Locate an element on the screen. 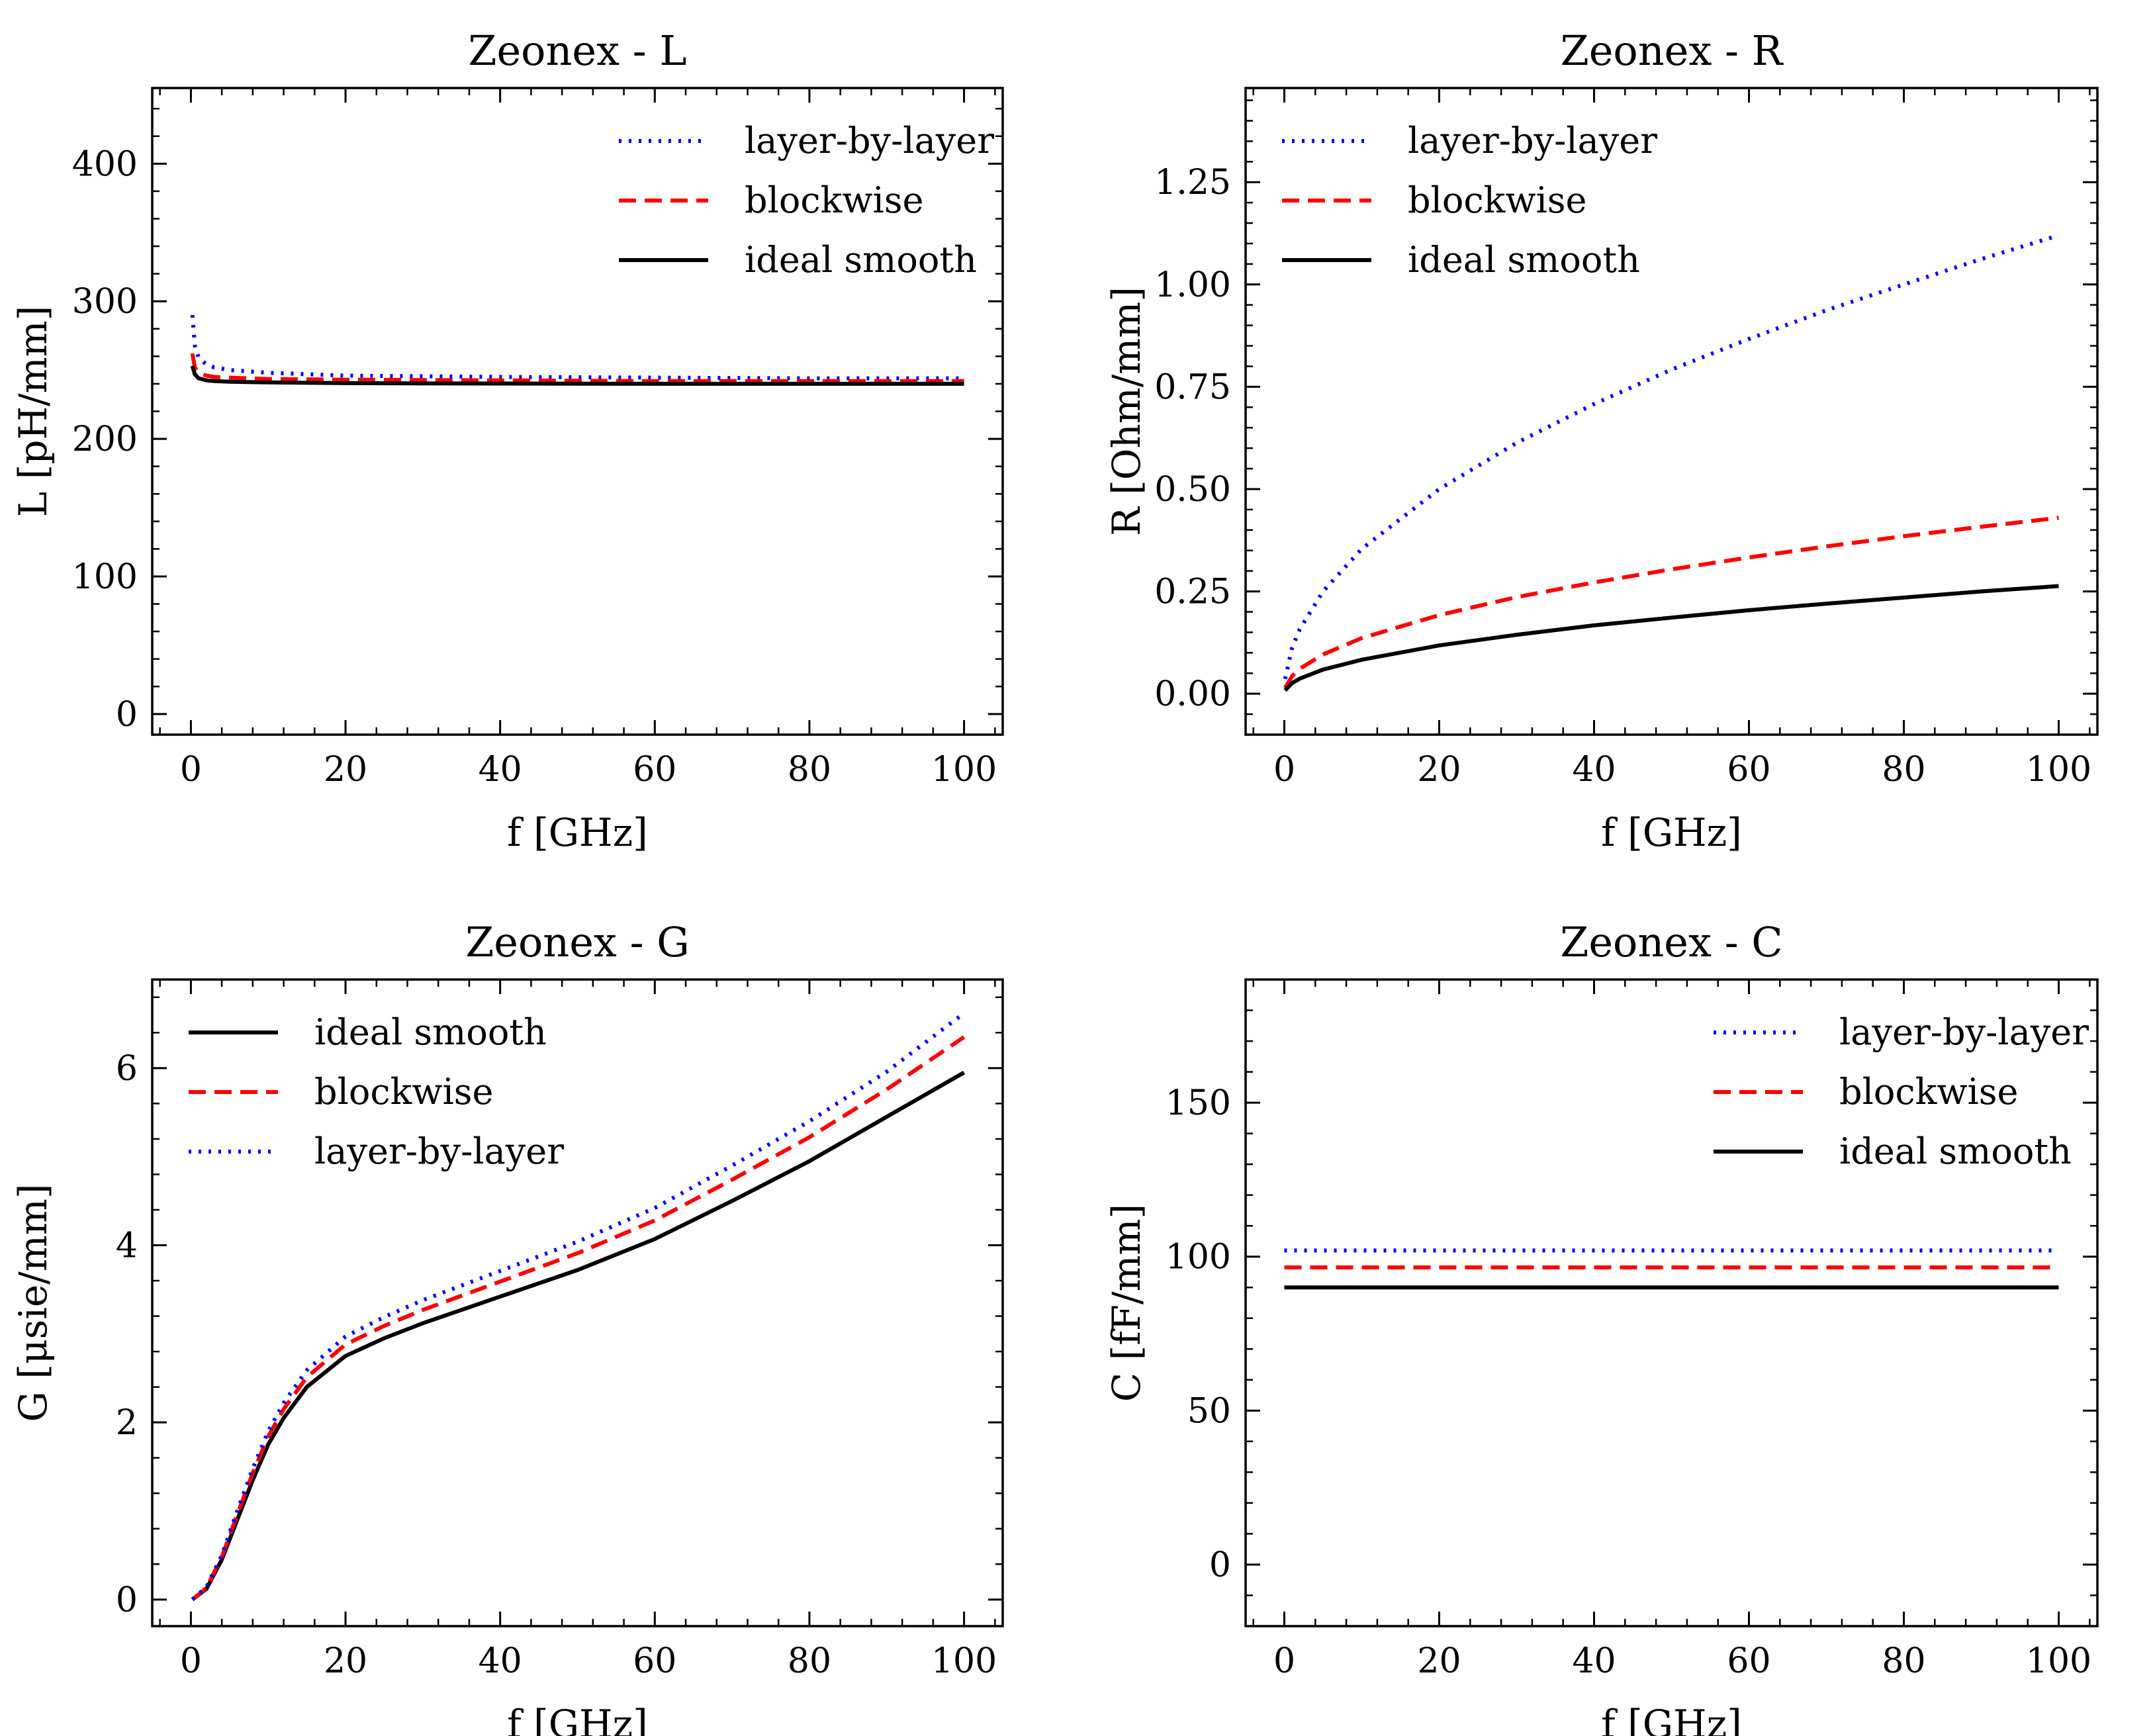  y-tick-label: 0.00 is located at coordinates (1192, 694).